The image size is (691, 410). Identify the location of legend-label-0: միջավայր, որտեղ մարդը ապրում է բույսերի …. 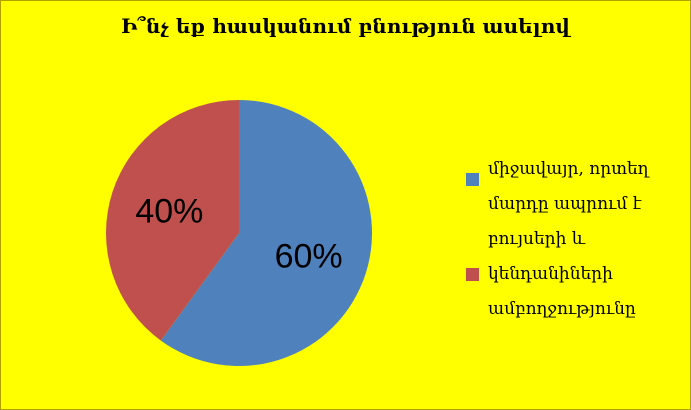
(568, 204).